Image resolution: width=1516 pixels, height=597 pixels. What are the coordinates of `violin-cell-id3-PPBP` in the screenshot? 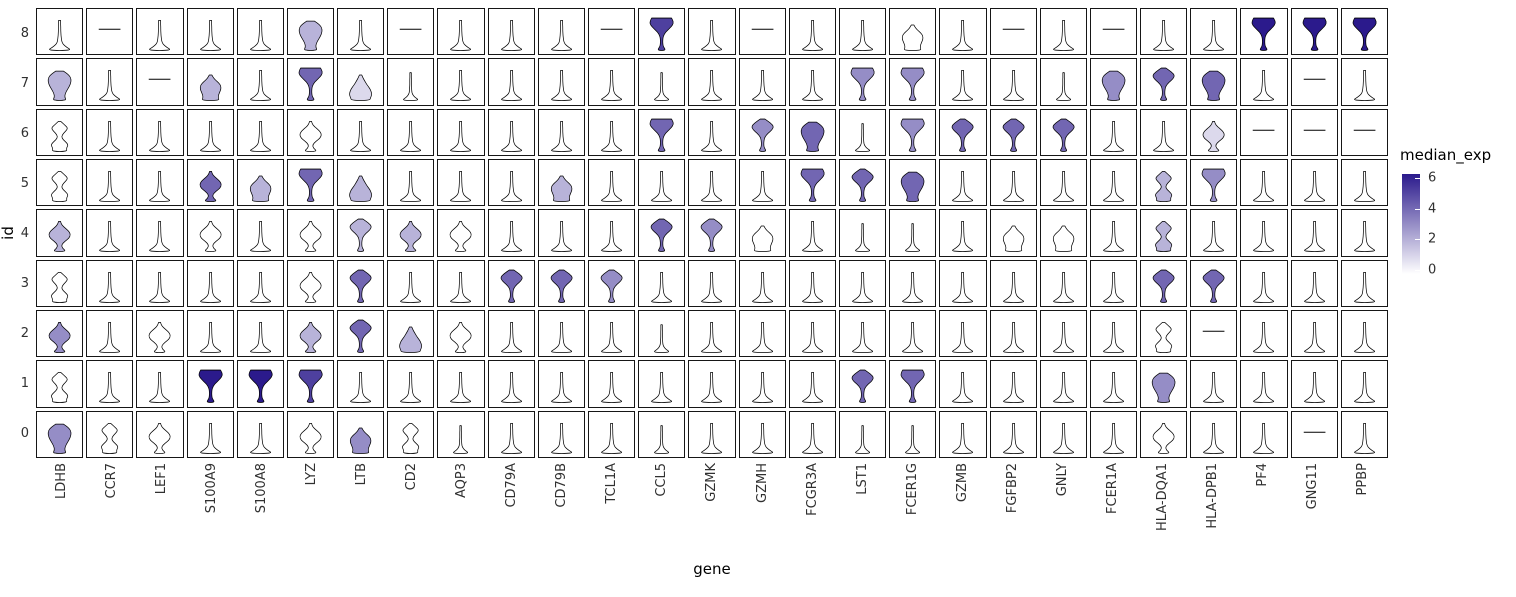 It's located at (1364, 283).